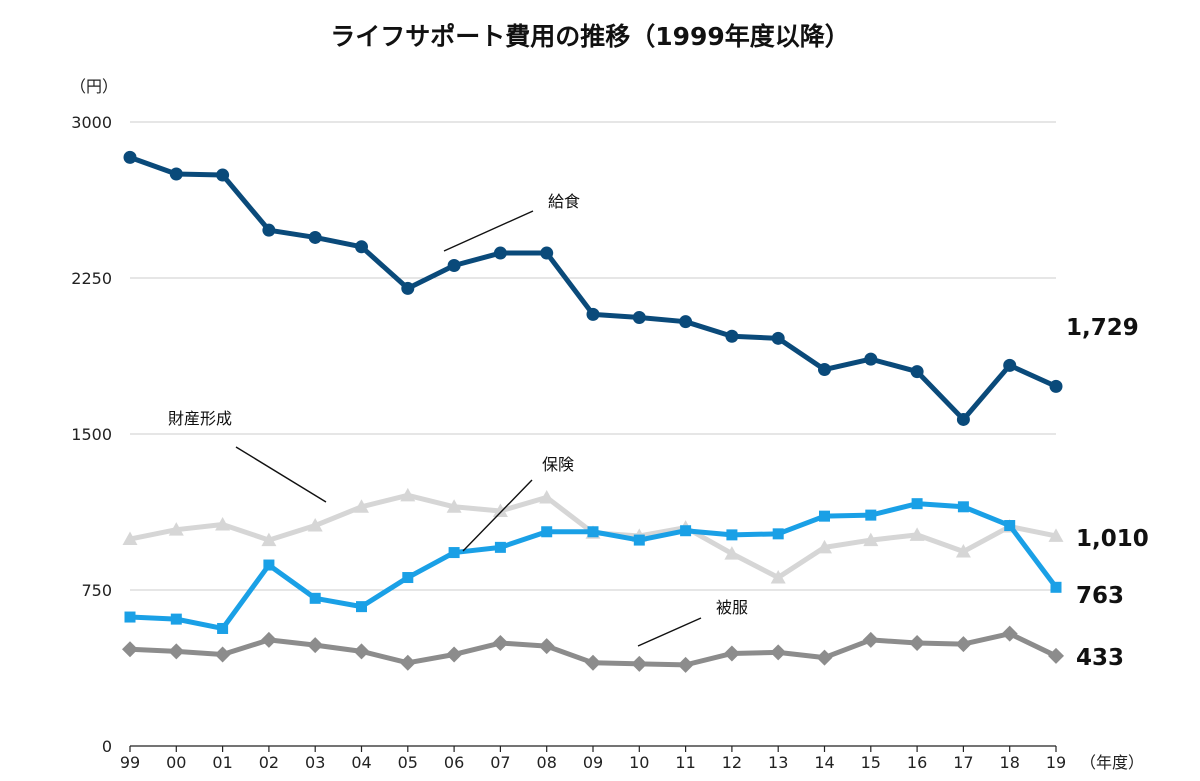 Image resolution: width=1200 pixels, height=781 pixels. What do you see at coordinates (590, 36) in the screenshot?
I see `chart-title: ライフサポート費用の推移（1999年度以降）` at bounding box center [590, 36].